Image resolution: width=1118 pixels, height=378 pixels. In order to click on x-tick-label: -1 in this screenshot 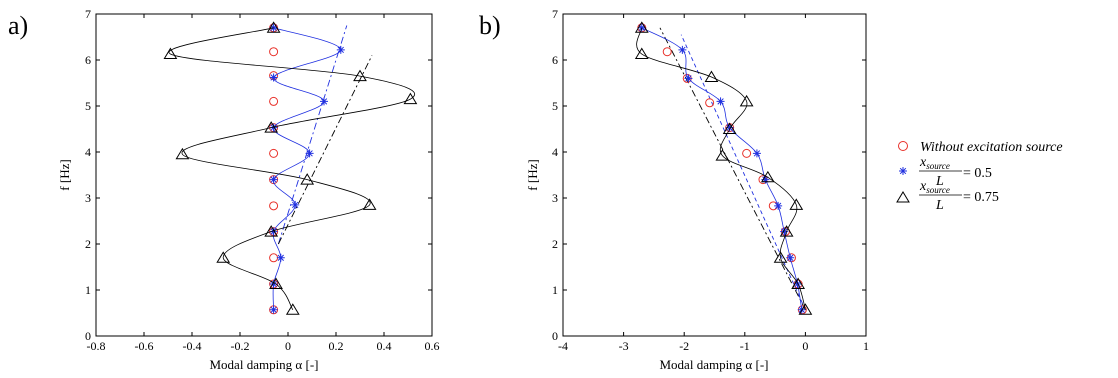, I will do `click(745, 346)`.